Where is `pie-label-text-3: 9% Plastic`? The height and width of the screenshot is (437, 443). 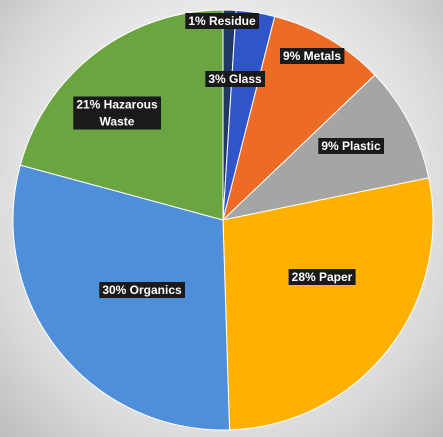
pie-label-text-3: 9% Plastic is located at coordinates (351, 146).